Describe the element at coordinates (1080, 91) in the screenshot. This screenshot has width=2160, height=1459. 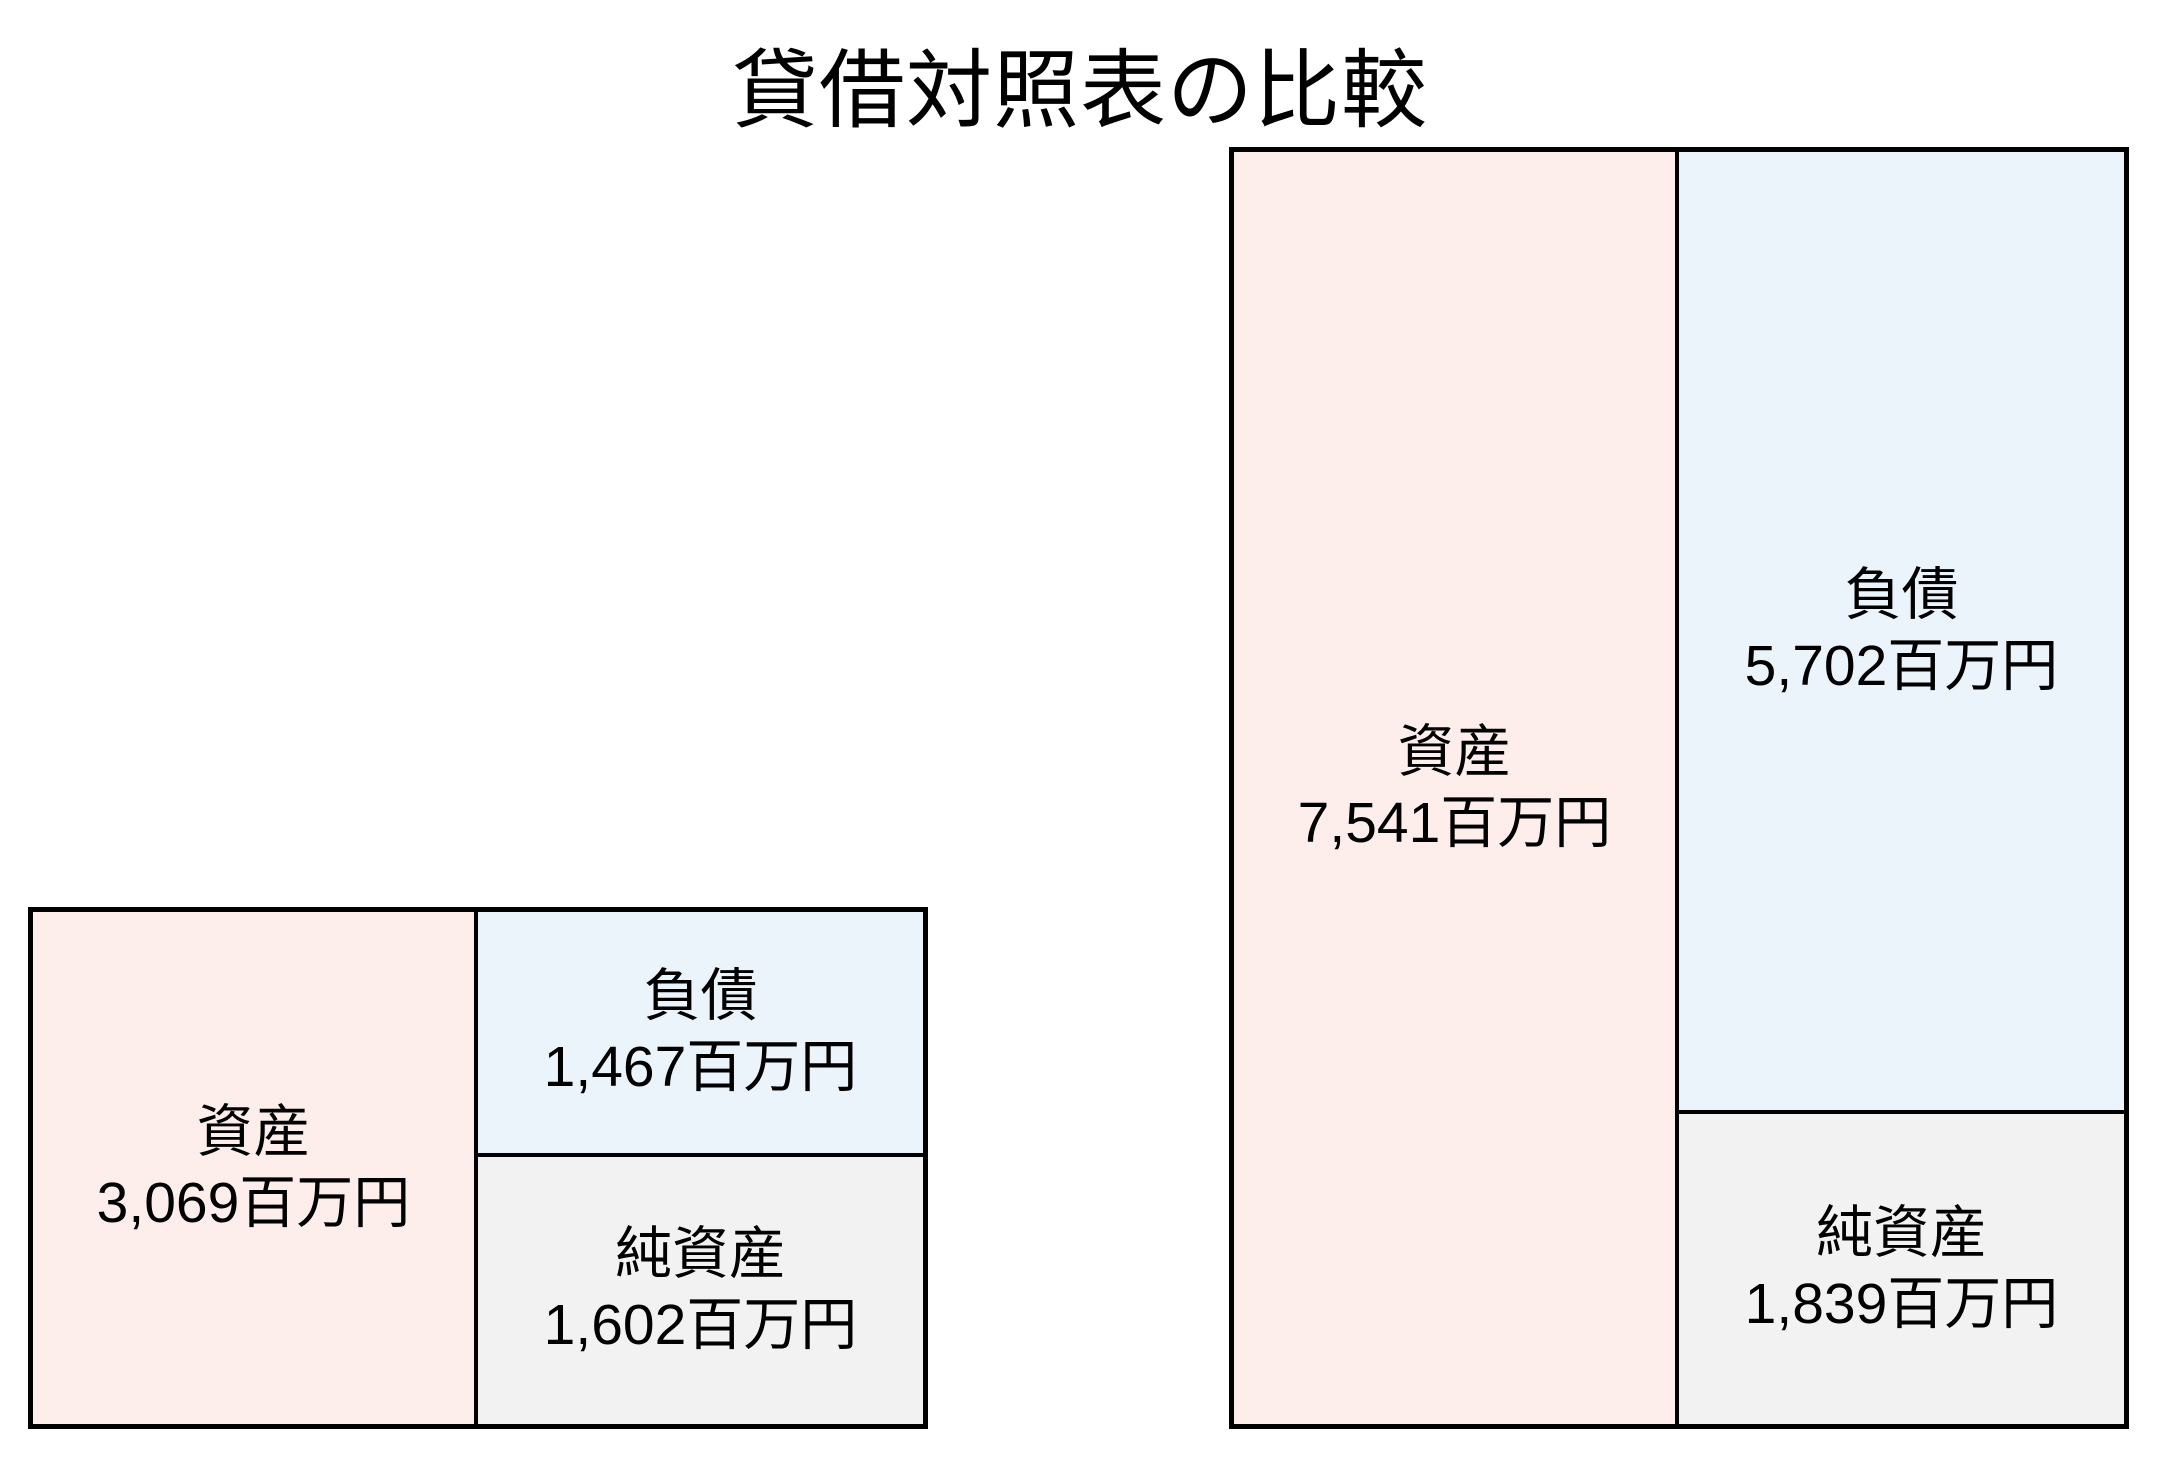
I see `chart-title: 貸借対照表の比較` at that location.